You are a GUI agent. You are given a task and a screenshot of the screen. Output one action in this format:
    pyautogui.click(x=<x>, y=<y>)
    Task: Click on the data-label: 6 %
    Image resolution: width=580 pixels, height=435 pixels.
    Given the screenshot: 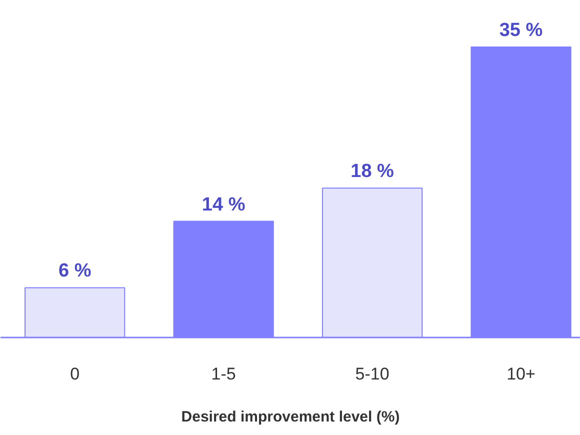 What is the action you would take?
    pyautogui.click(x=75, y=271)
    